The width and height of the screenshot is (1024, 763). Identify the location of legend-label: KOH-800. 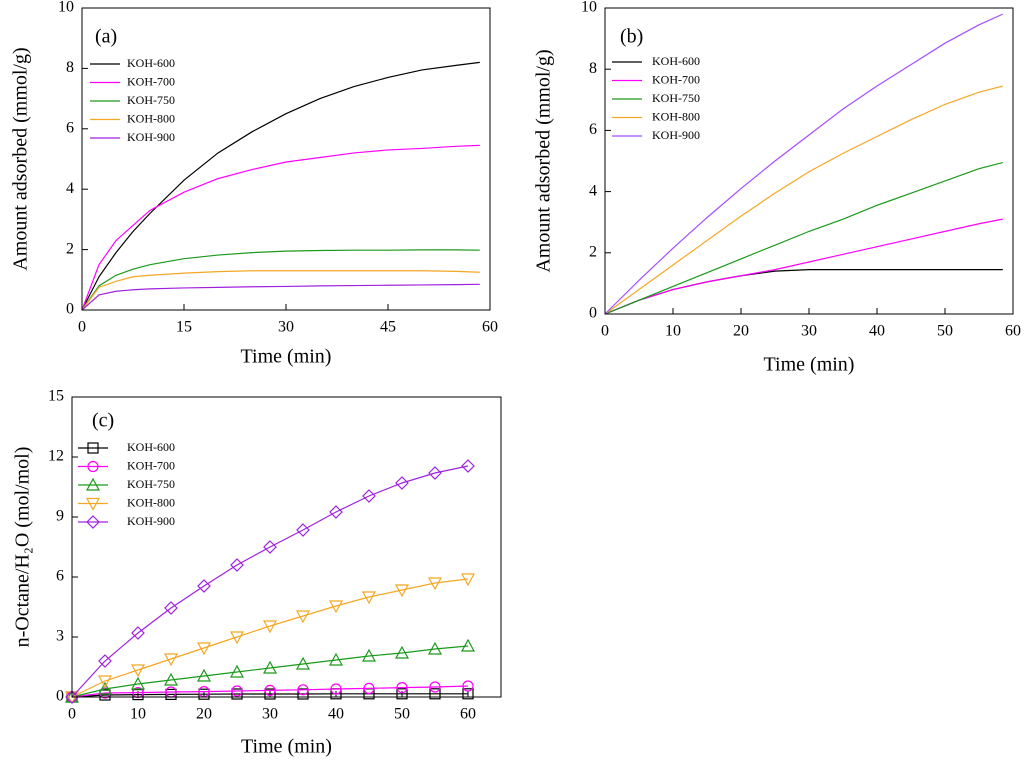
(676, 116).